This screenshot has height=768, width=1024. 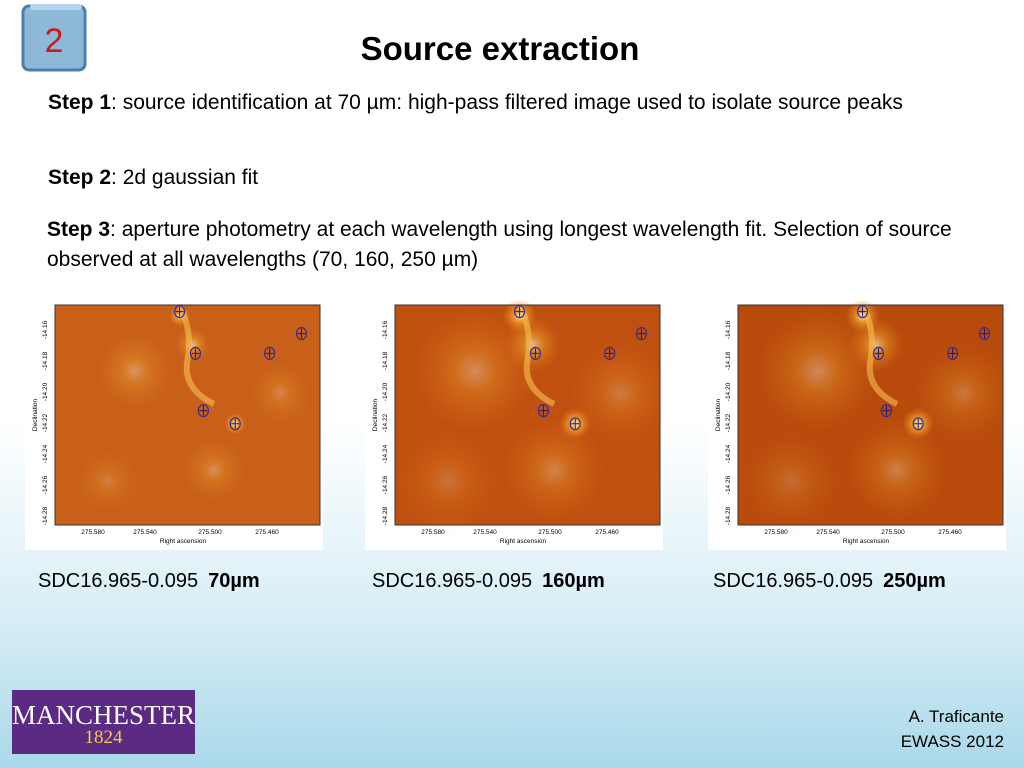 I want to click on footer-event: EWASS 2012, so click(x=952, y=741).